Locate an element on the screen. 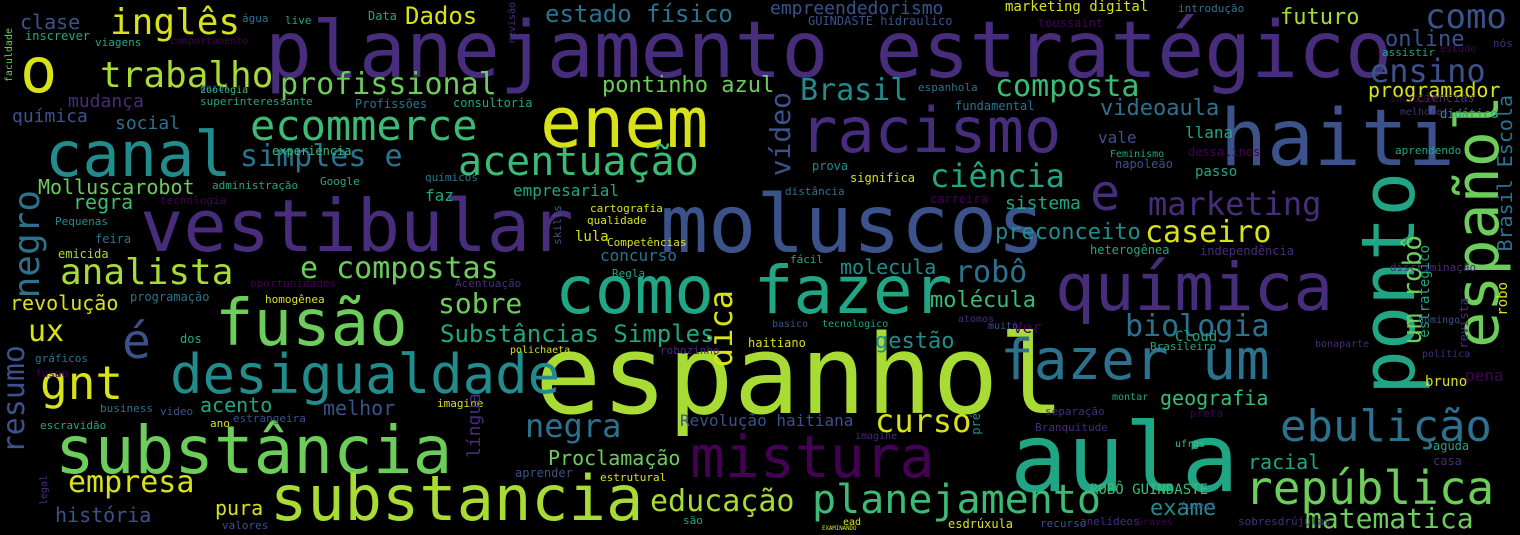 The image size is (1520, 535). word-83: empreendedorismo is located at coordinates (857, 9).